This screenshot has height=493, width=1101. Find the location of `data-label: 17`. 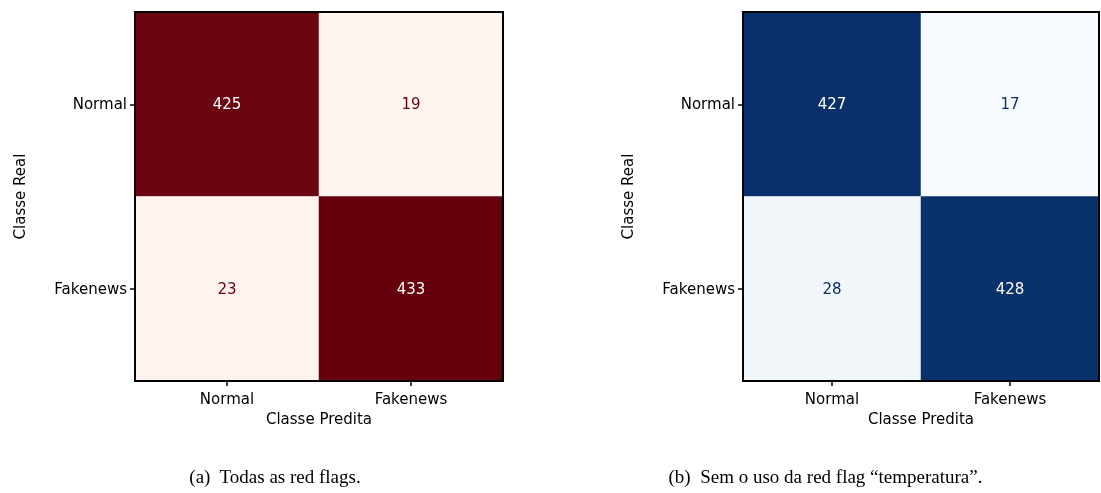

data-label: 17 is located at coordinates (1010, 104).